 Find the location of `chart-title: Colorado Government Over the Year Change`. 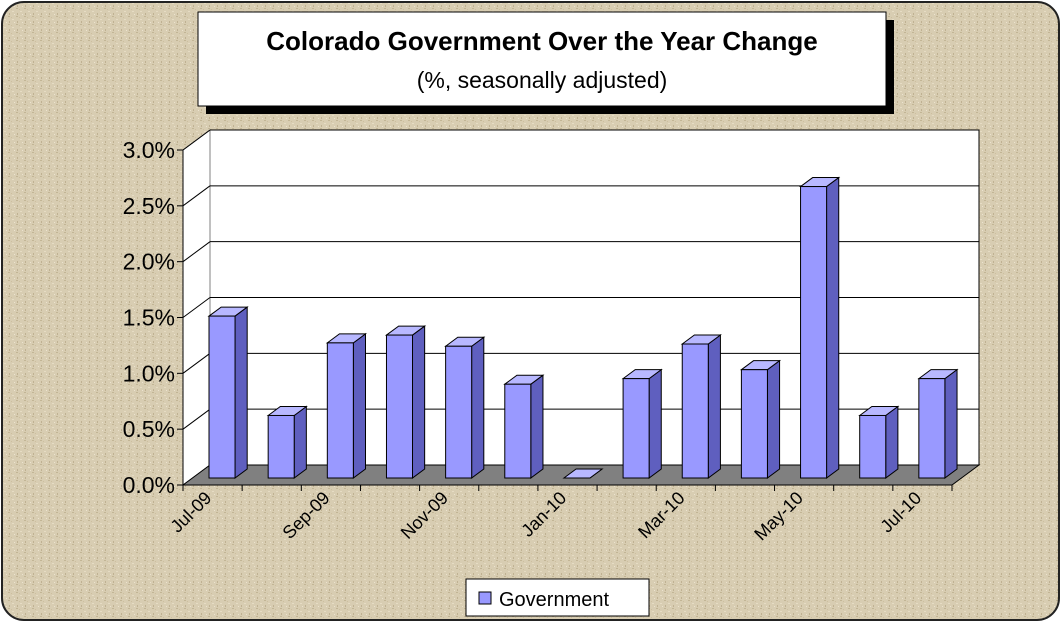

chart-title: Colorado Government Over the Year Change is located at coordinates (541, 41).